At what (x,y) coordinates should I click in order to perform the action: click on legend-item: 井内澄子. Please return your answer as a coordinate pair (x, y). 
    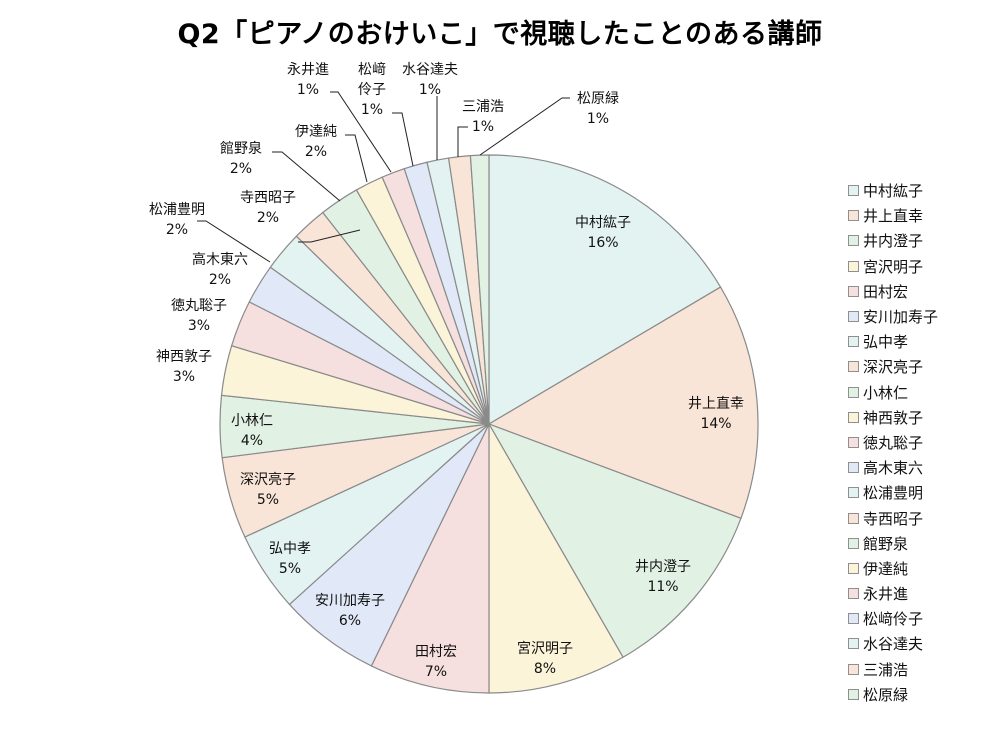
    Looking at the image, I should click on (923, 240).